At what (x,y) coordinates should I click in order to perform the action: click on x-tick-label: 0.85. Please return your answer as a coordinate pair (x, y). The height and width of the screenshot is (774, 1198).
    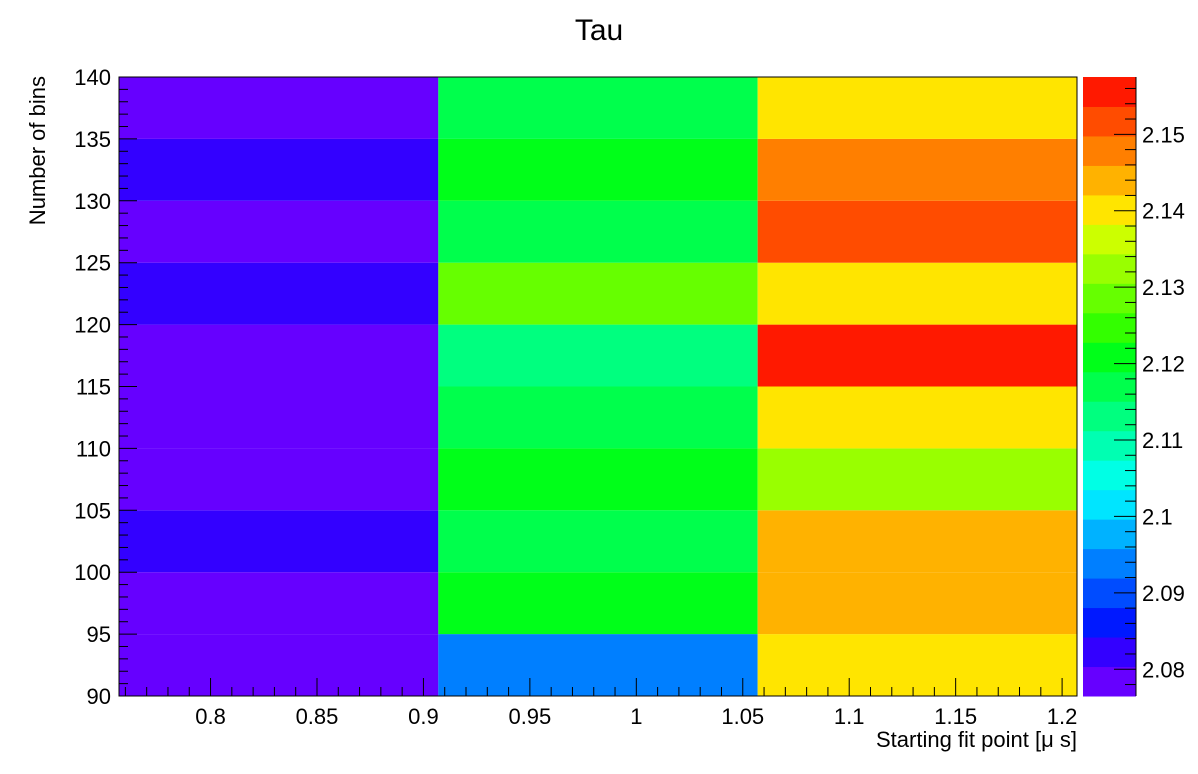
    Looking at the image, I should click on (317, 716).